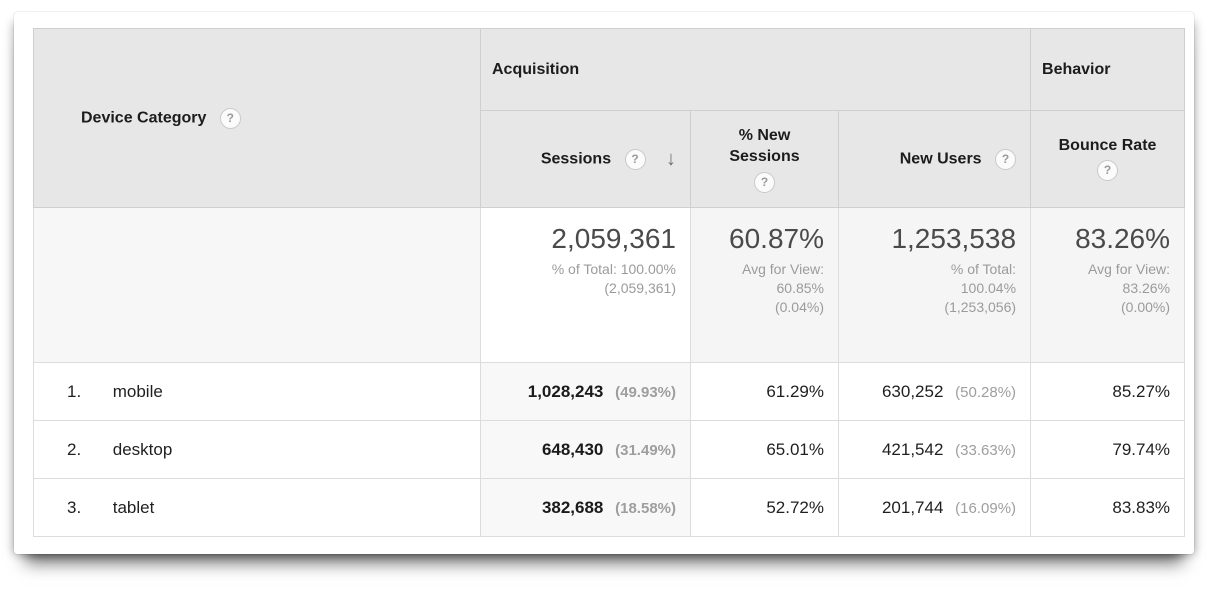 The height and width of the screenshot is (606, 1216). What do you see at coordinates (1123, 238) in the screenshot?
I see `summary-bounce-rate-value: 83.26%` at bounding box center [1123, 238].